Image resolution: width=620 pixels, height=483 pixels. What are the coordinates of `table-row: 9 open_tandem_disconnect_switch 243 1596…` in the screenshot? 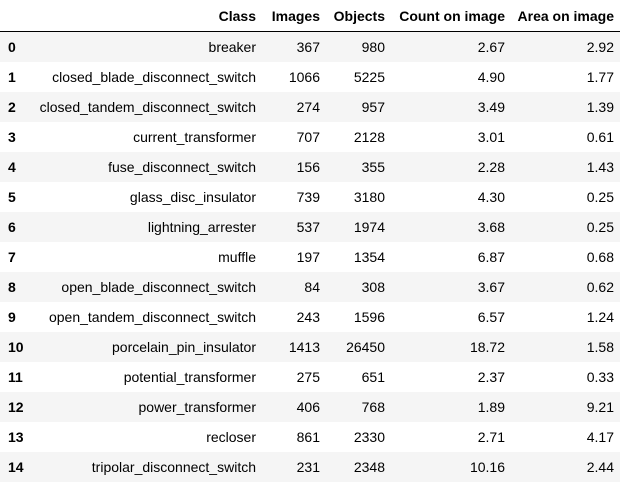 It's located at (310, 316).